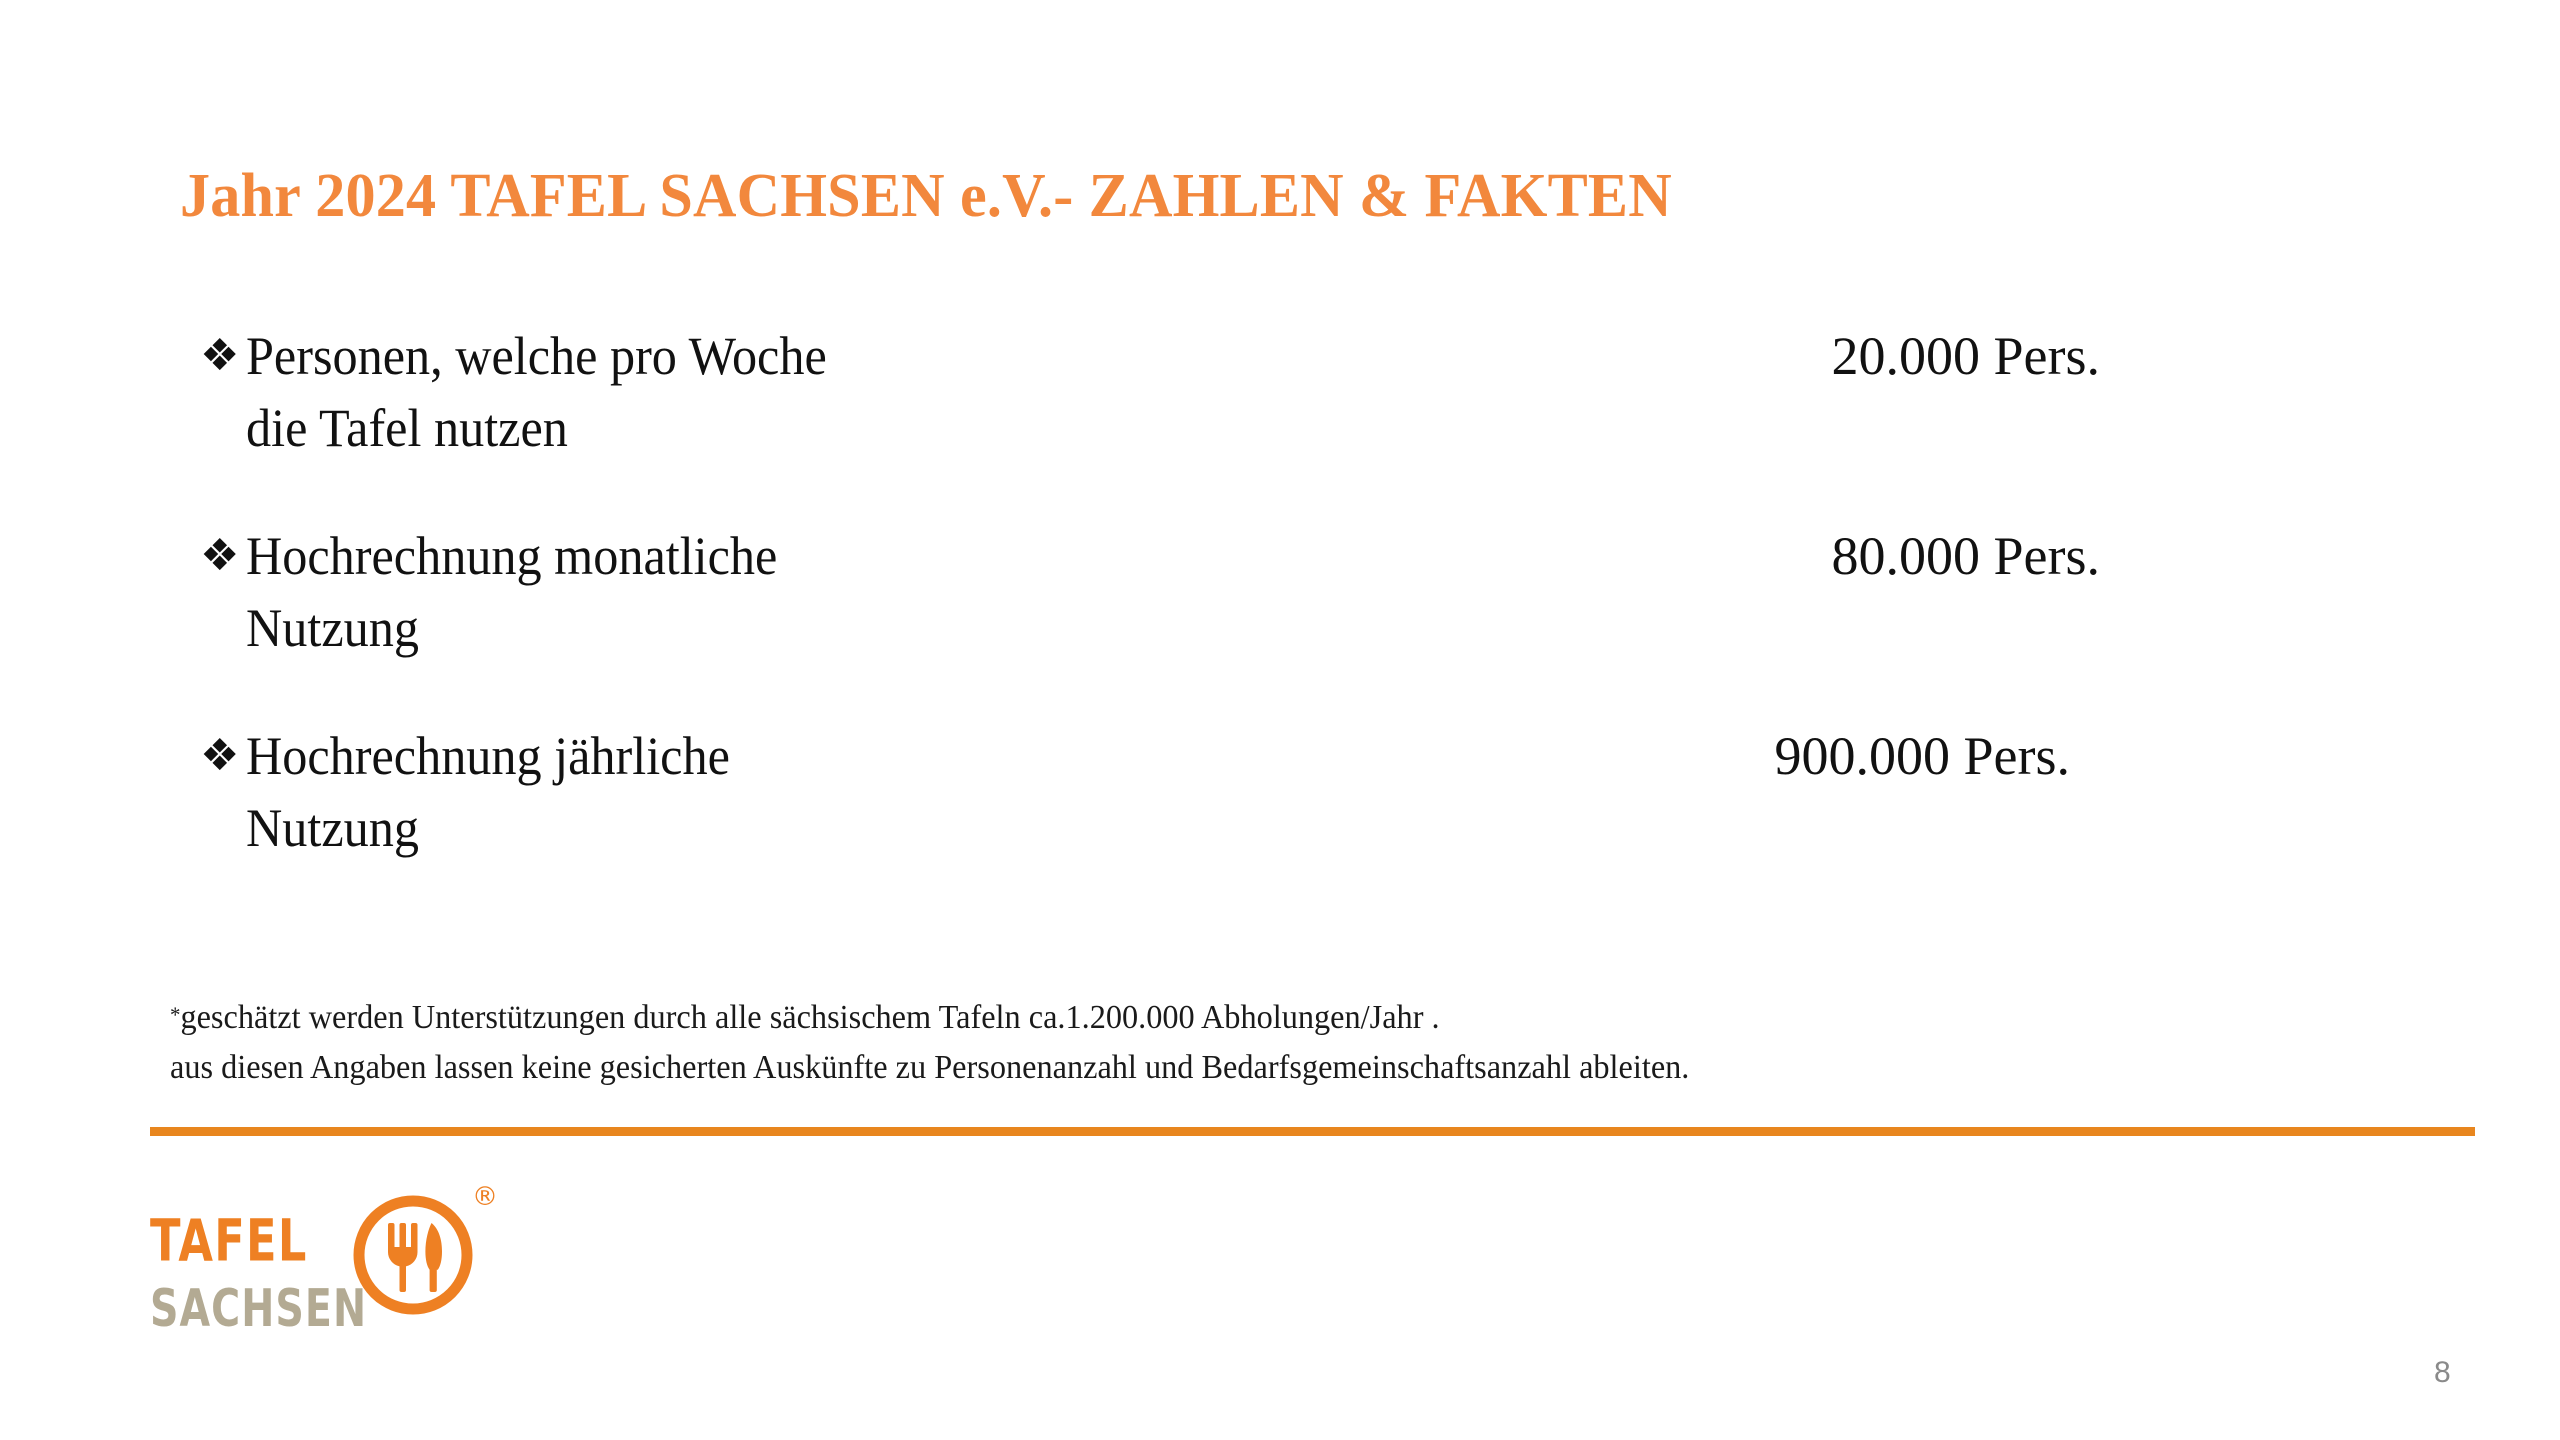 This screenshot has height=1440, width=2560. I want to click on divider, so click(1312, 1131).